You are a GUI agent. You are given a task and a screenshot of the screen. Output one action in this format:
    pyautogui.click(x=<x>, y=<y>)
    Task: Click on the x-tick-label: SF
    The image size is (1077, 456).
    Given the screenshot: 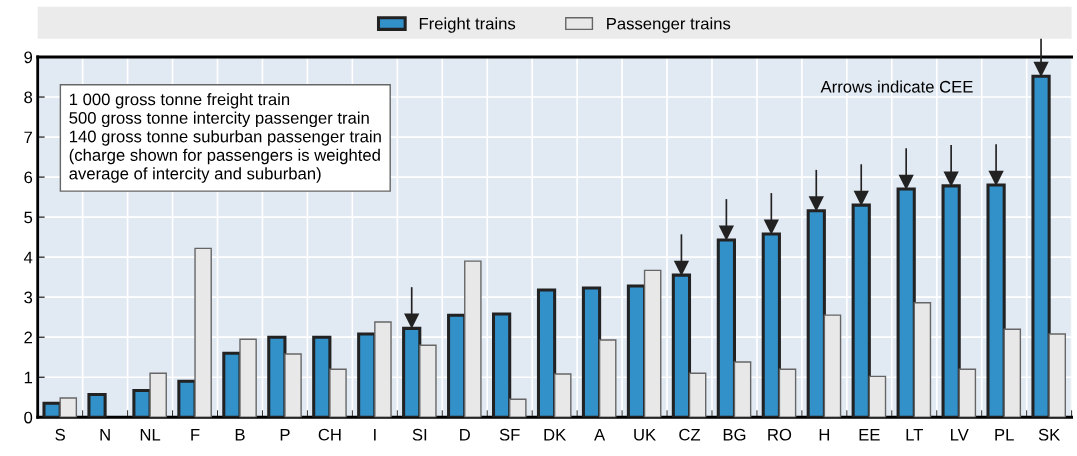 What is the action you would take?
    pyautogui.click(x=509, y=434)
    